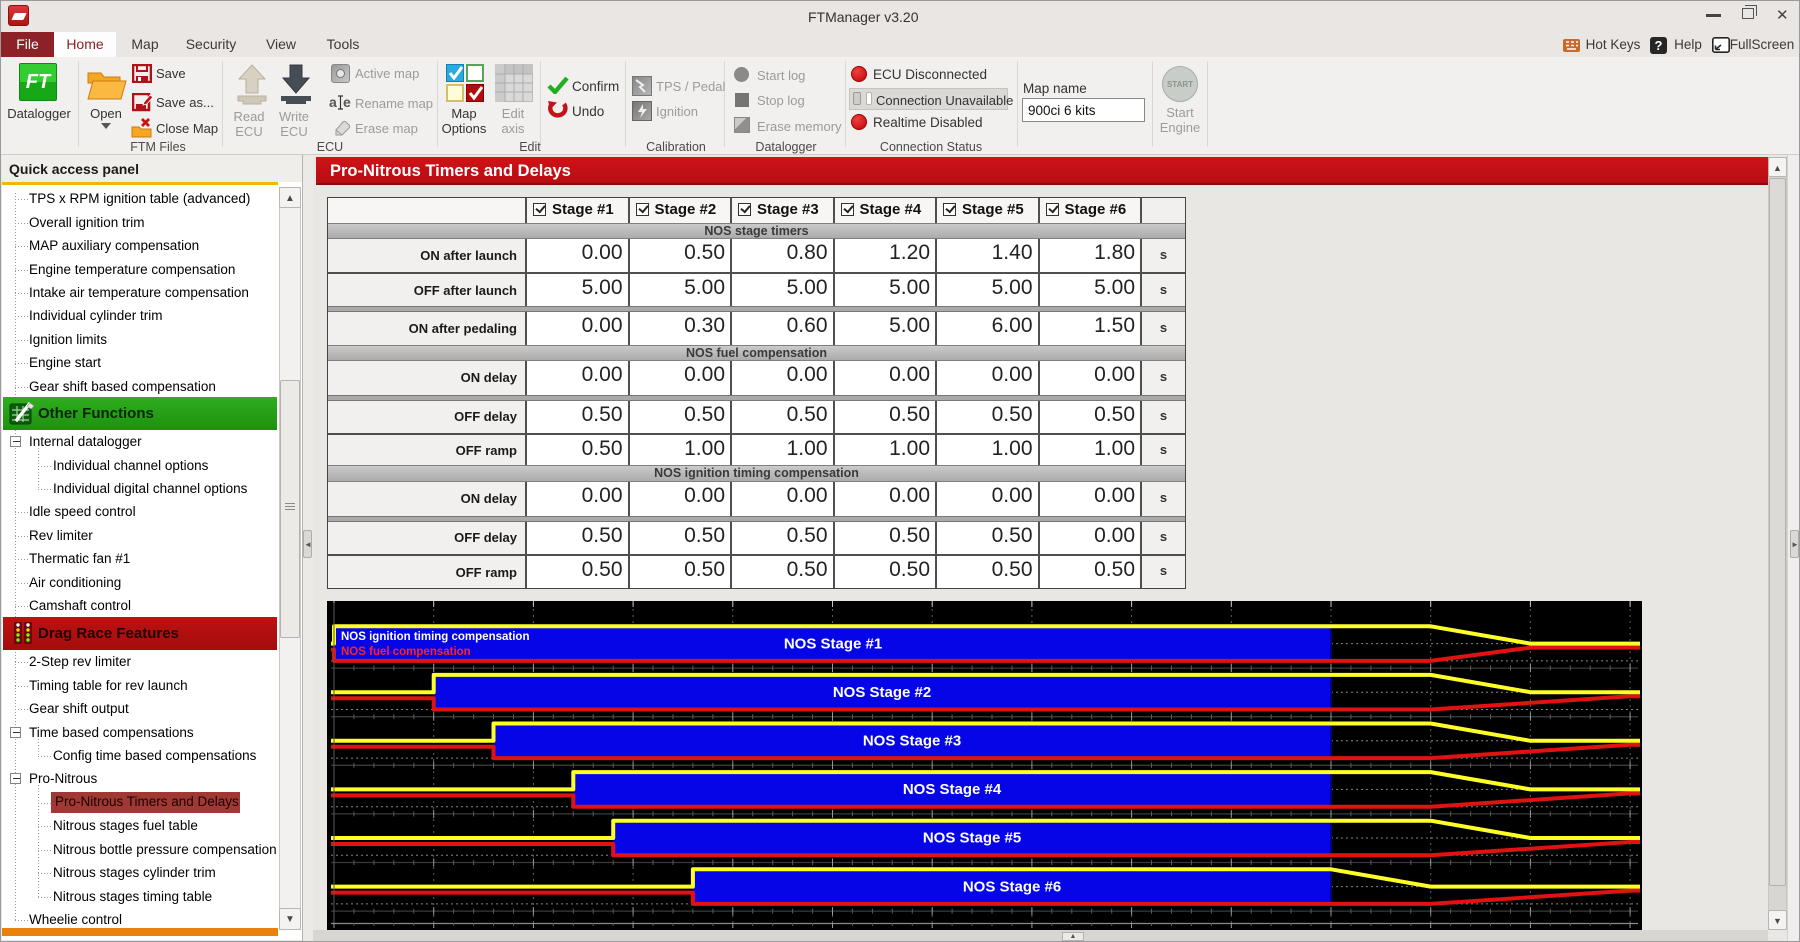 The height and width of the screenshot is (942, 1800). I want to click on svg-text: a, so click(333, 102).